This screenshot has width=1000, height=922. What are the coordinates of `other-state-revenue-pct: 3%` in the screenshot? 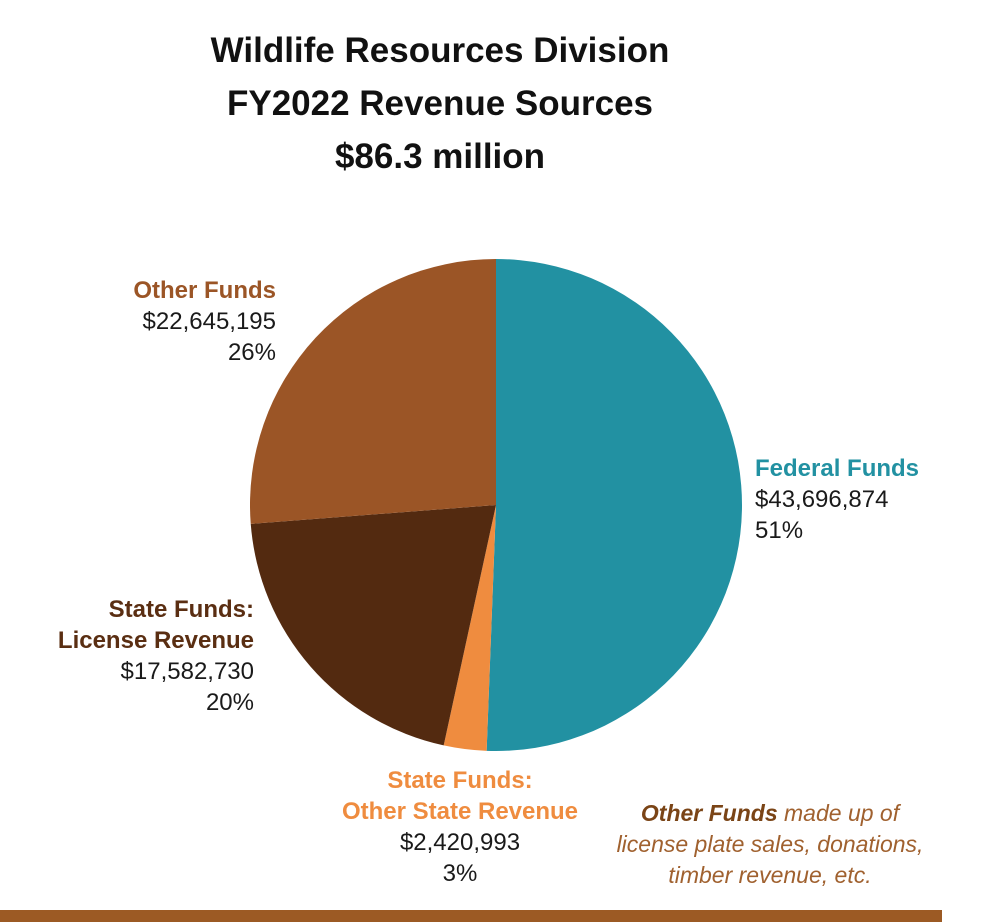 It's located at (460, 873).